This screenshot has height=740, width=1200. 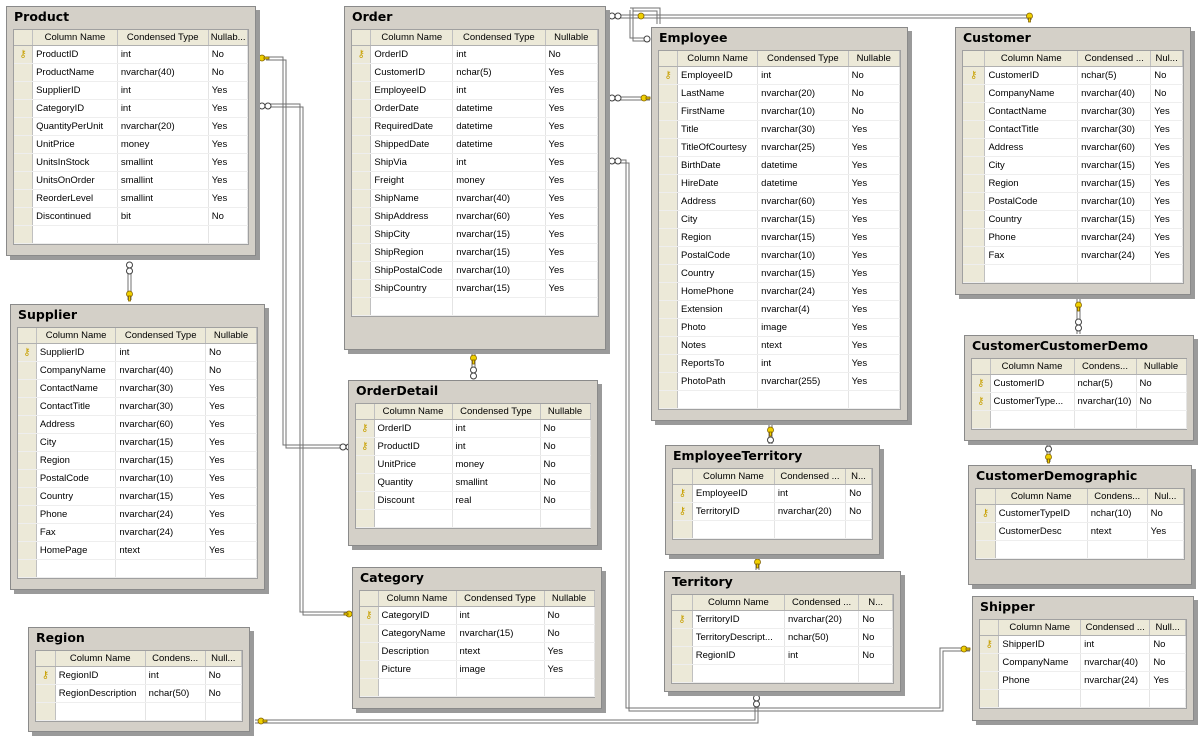 I want to click on table-row: ShipName nvarchar(40) Yes, so click(x=475, y=198).